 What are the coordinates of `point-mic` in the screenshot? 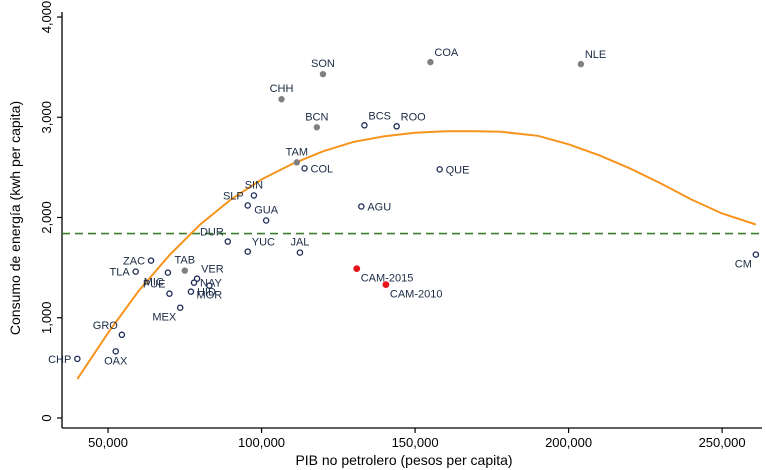 It's located at (168, 272).